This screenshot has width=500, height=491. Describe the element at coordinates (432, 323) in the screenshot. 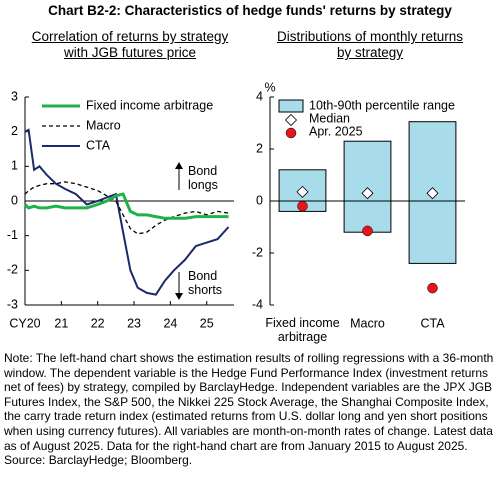

I see `x-tick-label: CTA` at that location.